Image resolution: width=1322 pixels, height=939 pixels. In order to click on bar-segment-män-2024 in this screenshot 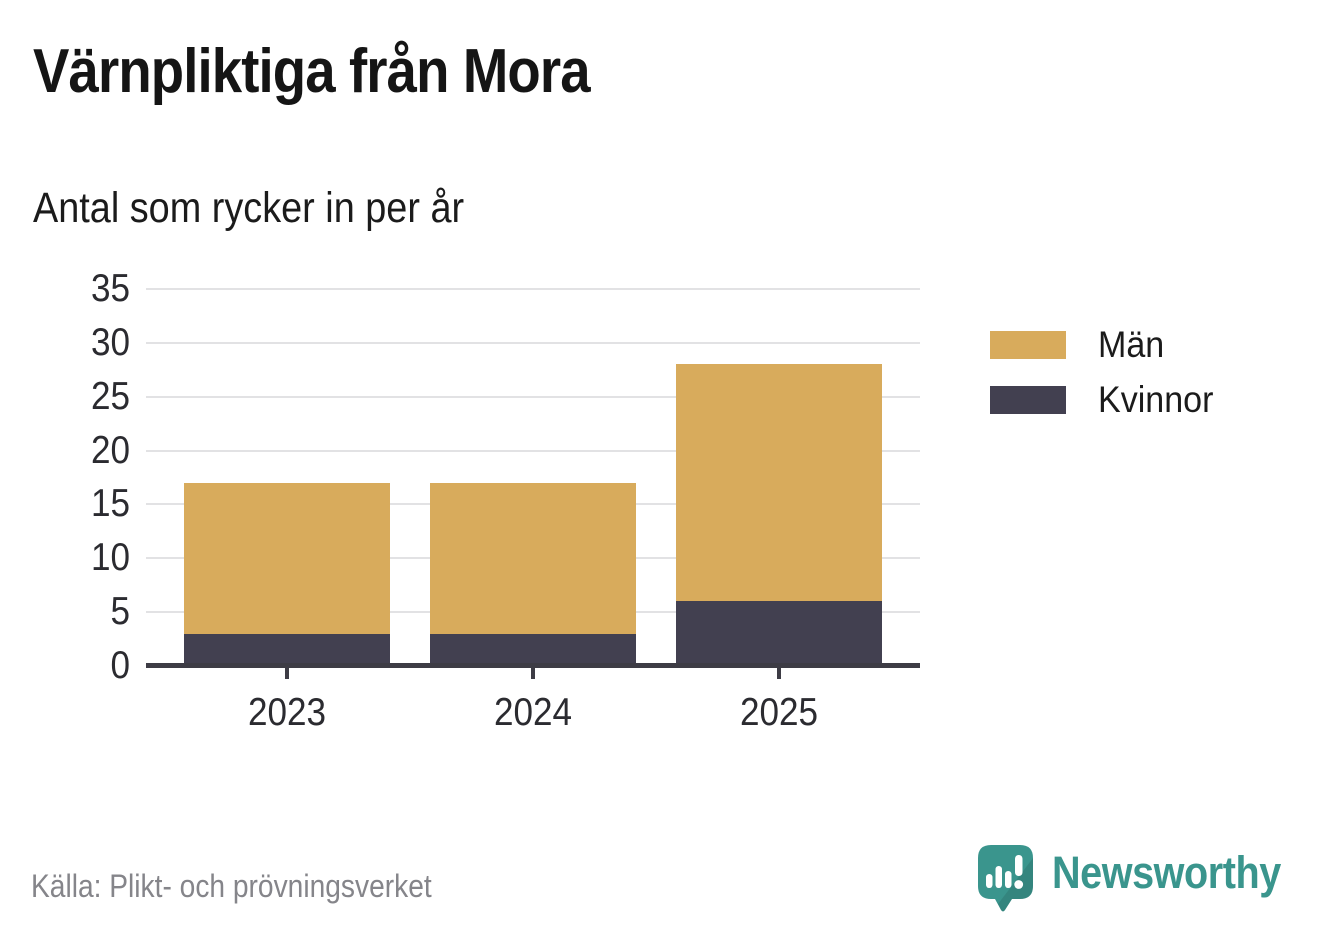, I will do `click(533, 558)`.